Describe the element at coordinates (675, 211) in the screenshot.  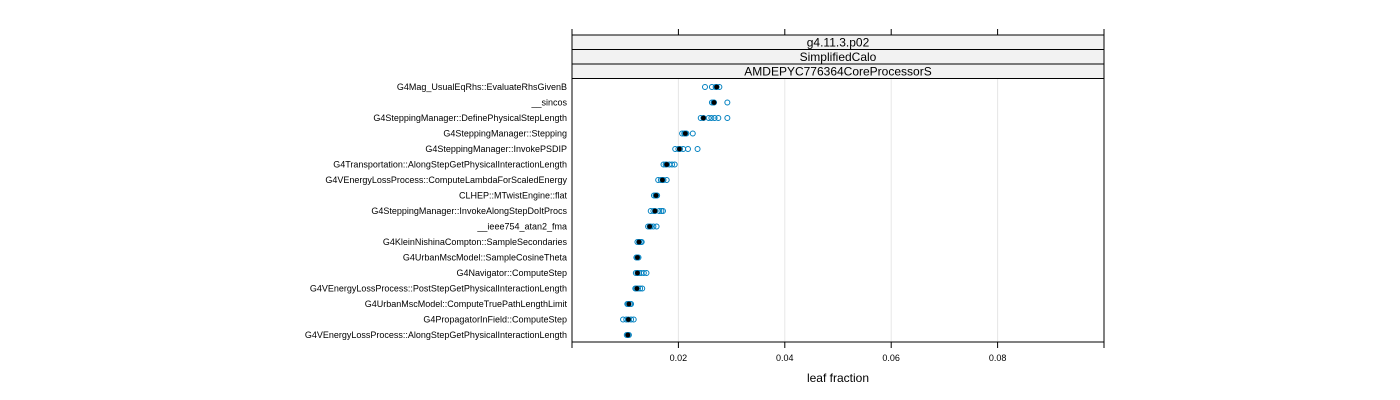
I see `data-marks` at that location.